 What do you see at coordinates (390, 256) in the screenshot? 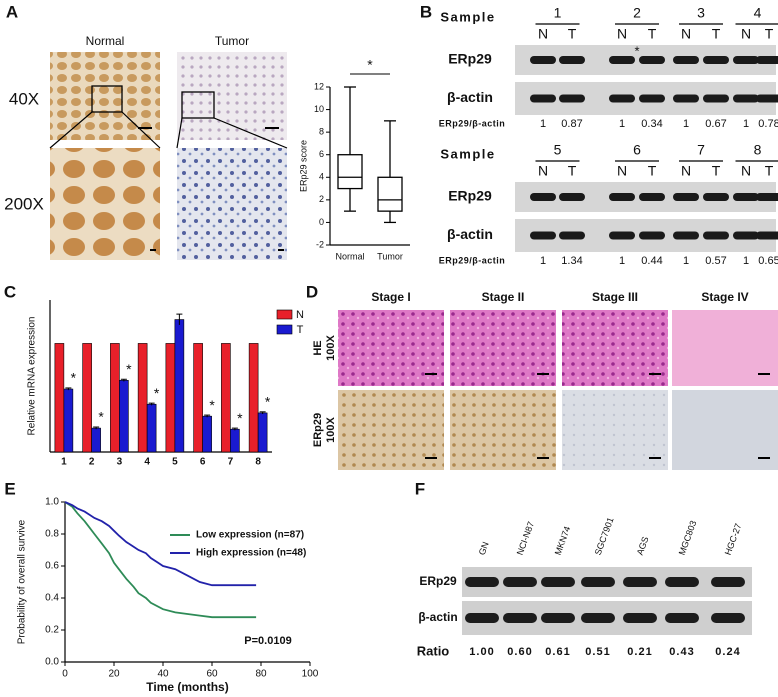
I see `x-tick-label: Tumor` at bounding box center [390, 256].